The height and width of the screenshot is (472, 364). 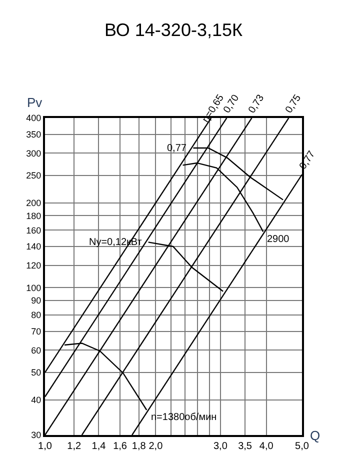 What do you see at coordinates (34, 230) in the screenshot?
I see `y-tick-label: 160` at bounding box center [34, 230].